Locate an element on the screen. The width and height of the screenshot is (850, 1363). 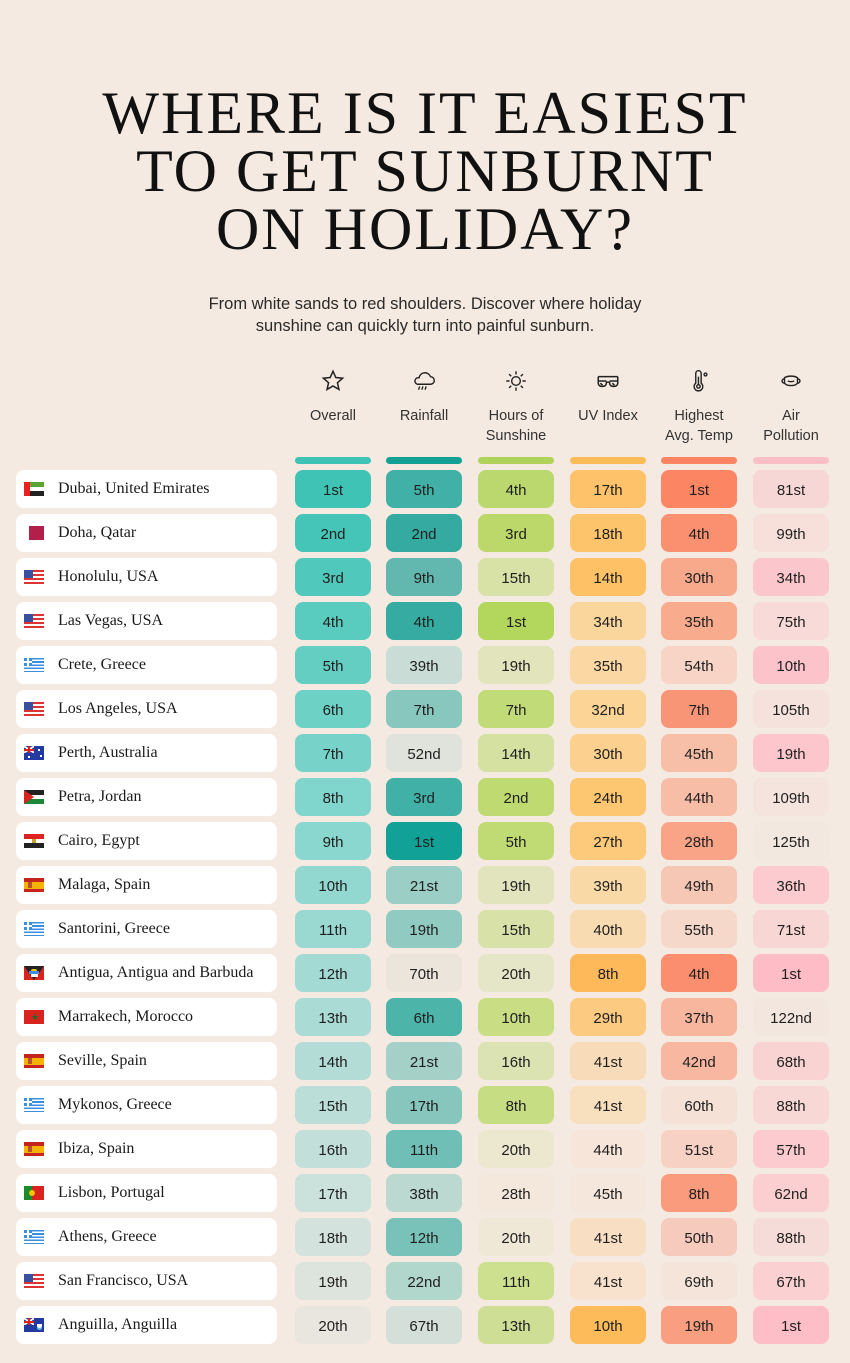
rank-cell-rainfall: 67th is located at coordinates (424, 1325).